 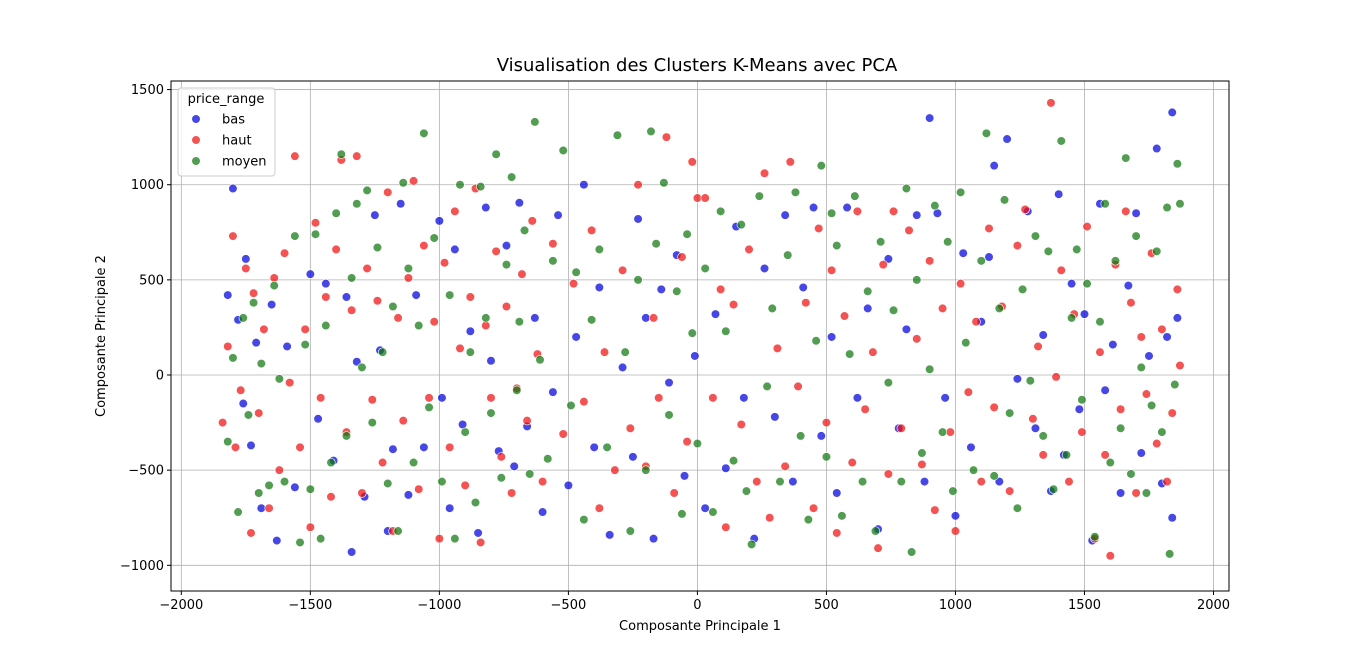 What do you see at coordinates (700, 626) in the screenshot?
I see `x-axis-label: Composante Principale 1` at bounding box center [700, 626].